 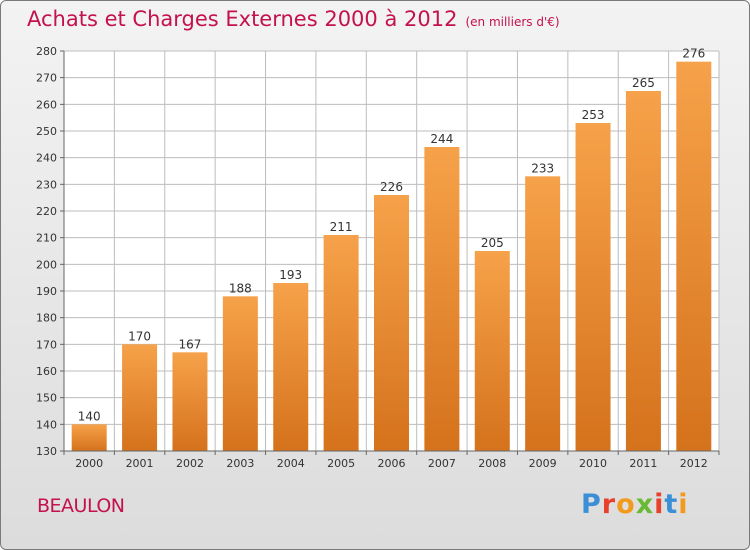 What do you see at coordinates (46, 211) in the screenshot?
I see `y-tick-label: 220` at bounding box center [46, 211].